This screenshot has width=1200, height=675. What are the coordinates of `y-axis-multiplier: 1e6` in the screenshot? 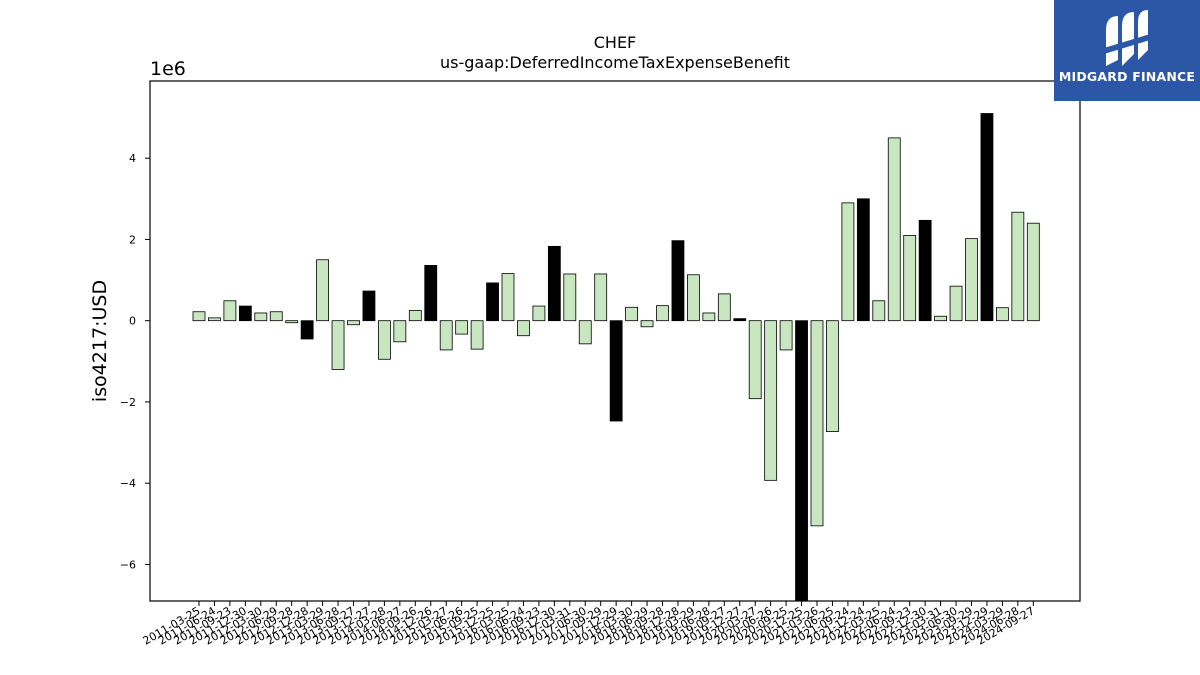 It's located at (168, 69).